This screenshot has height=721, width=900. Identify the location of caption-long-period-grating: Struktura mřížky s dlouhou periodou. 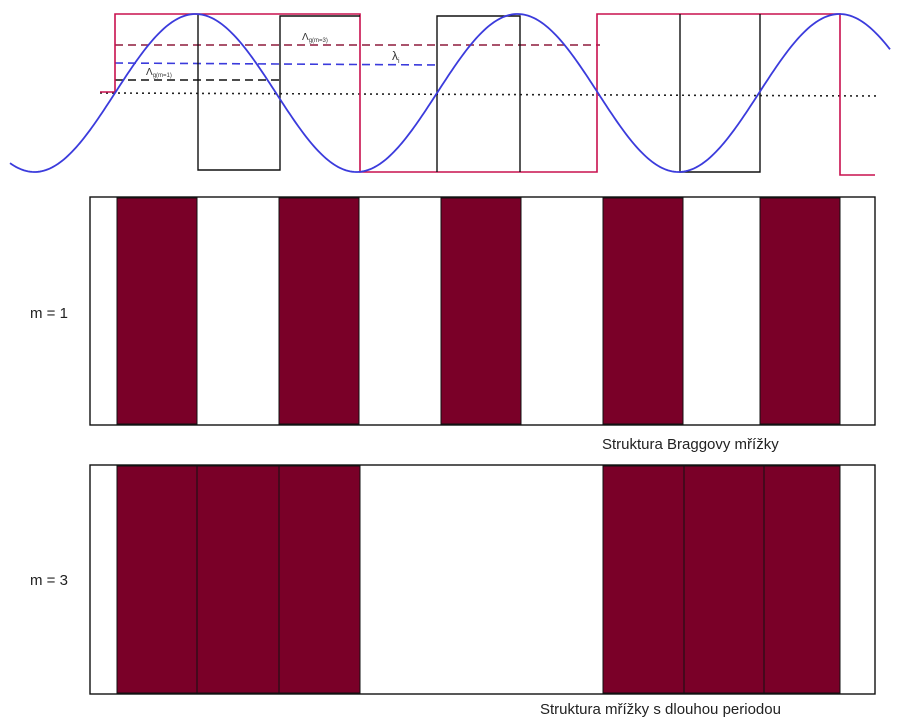
(660, 709).